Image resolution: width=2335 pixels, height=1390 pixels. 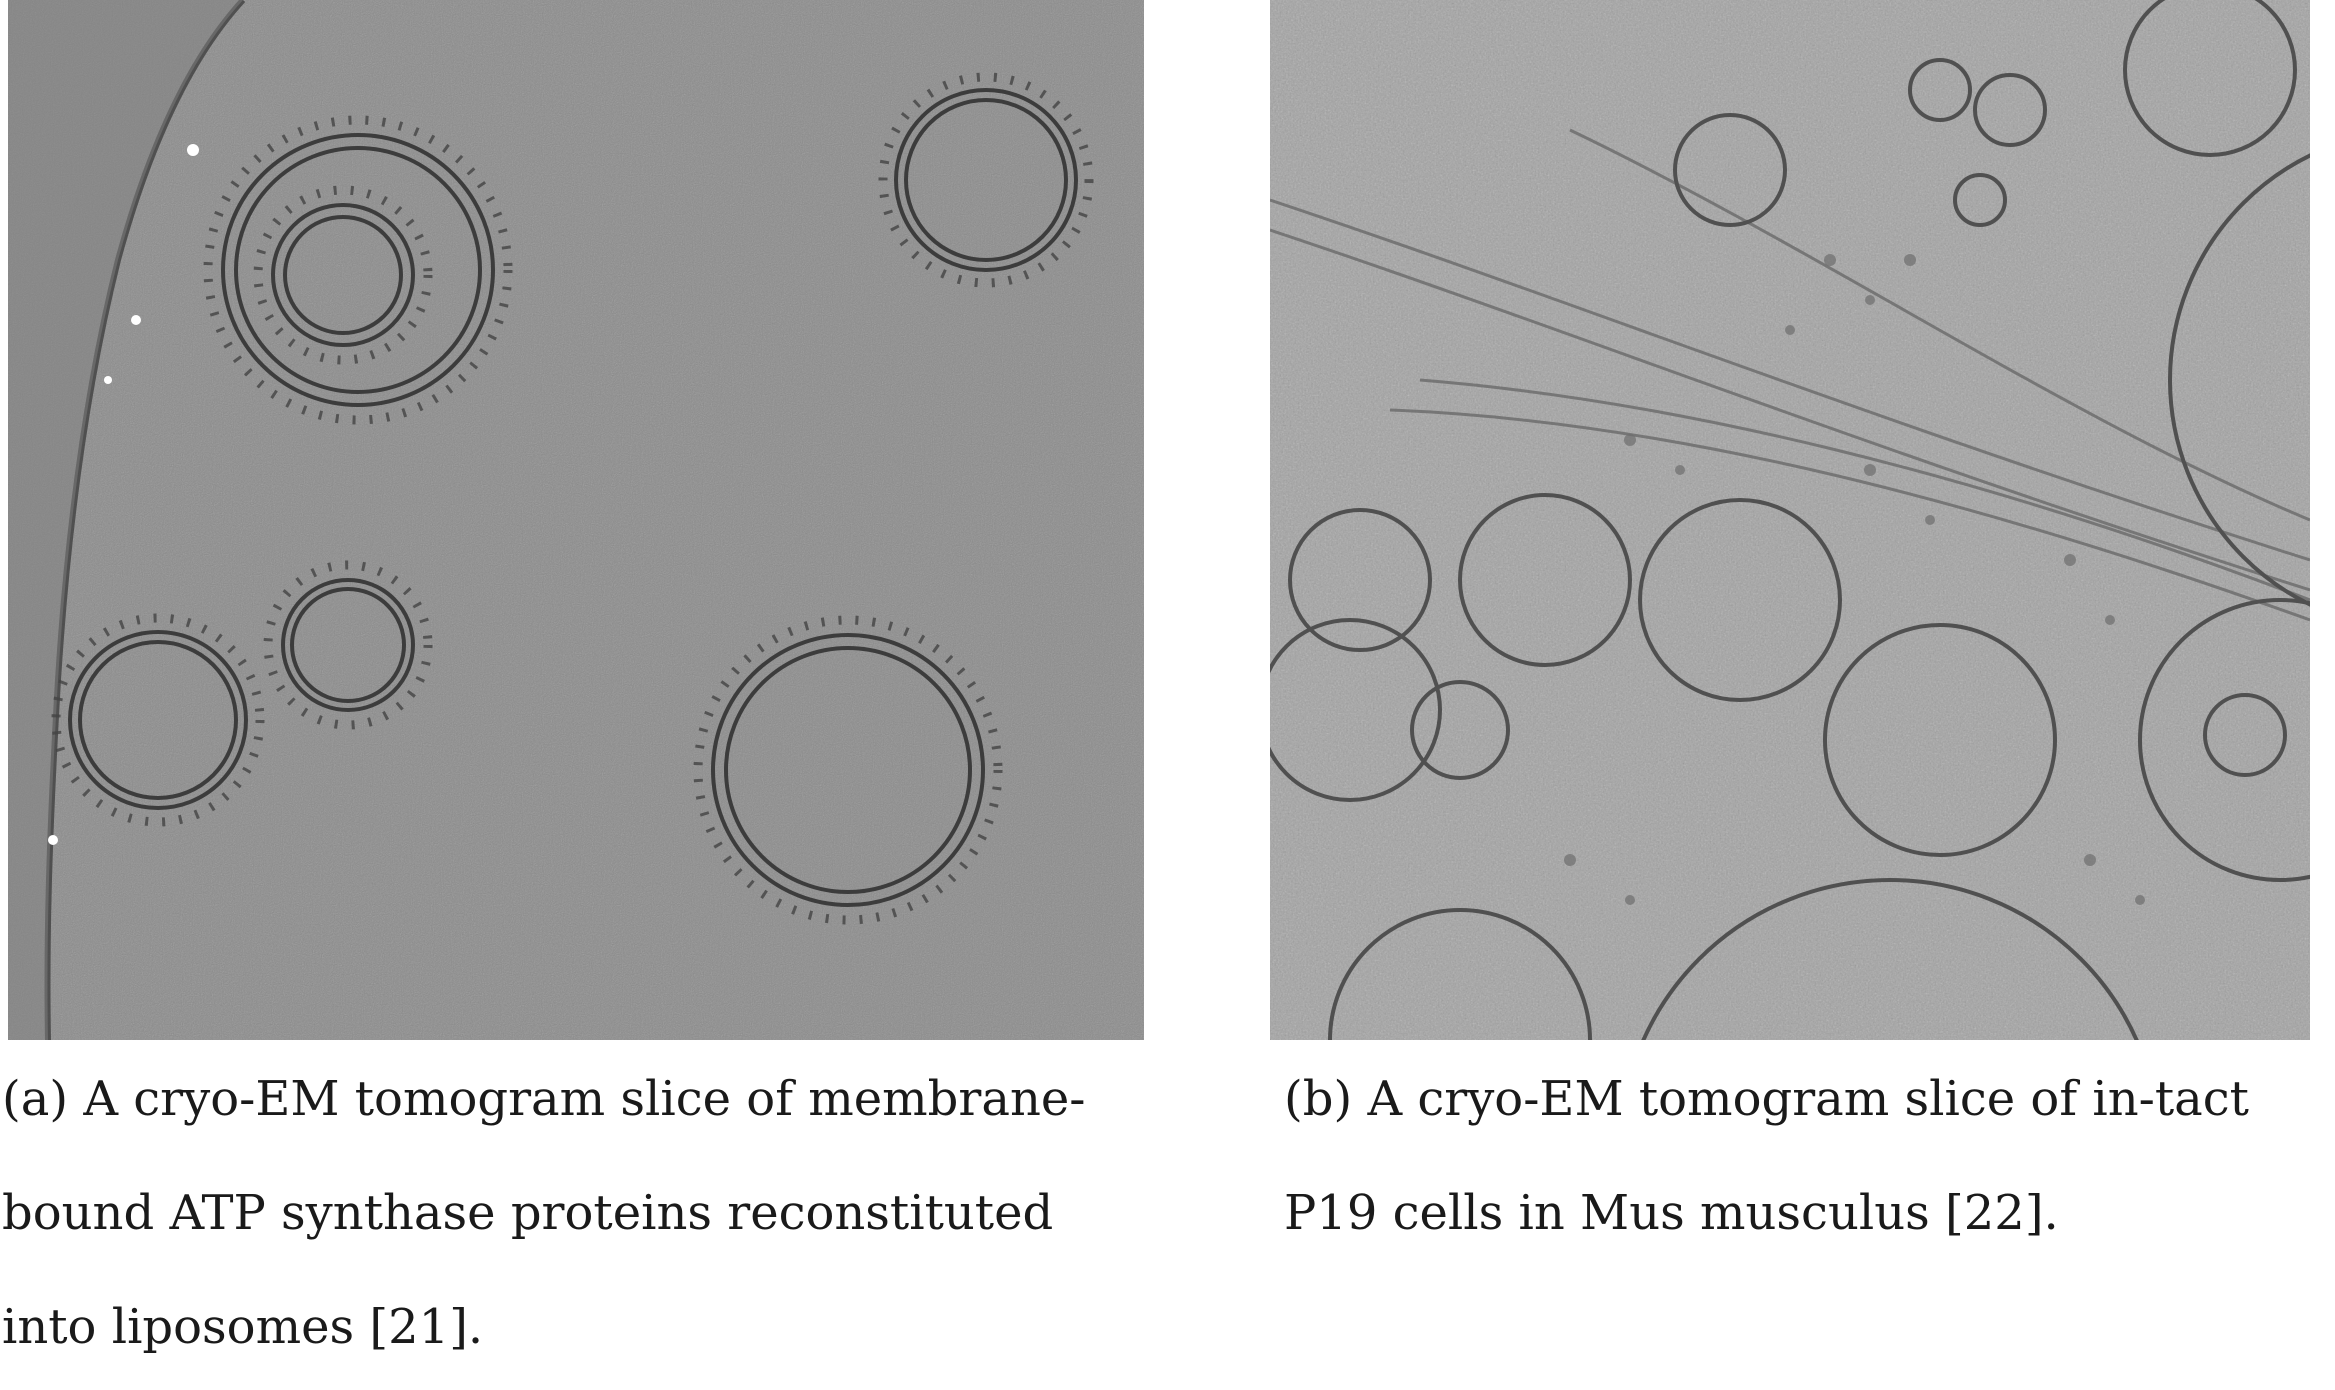 I want to click on caption-a-line-3: into liposomes [21]., so click(x=243, y=1327).